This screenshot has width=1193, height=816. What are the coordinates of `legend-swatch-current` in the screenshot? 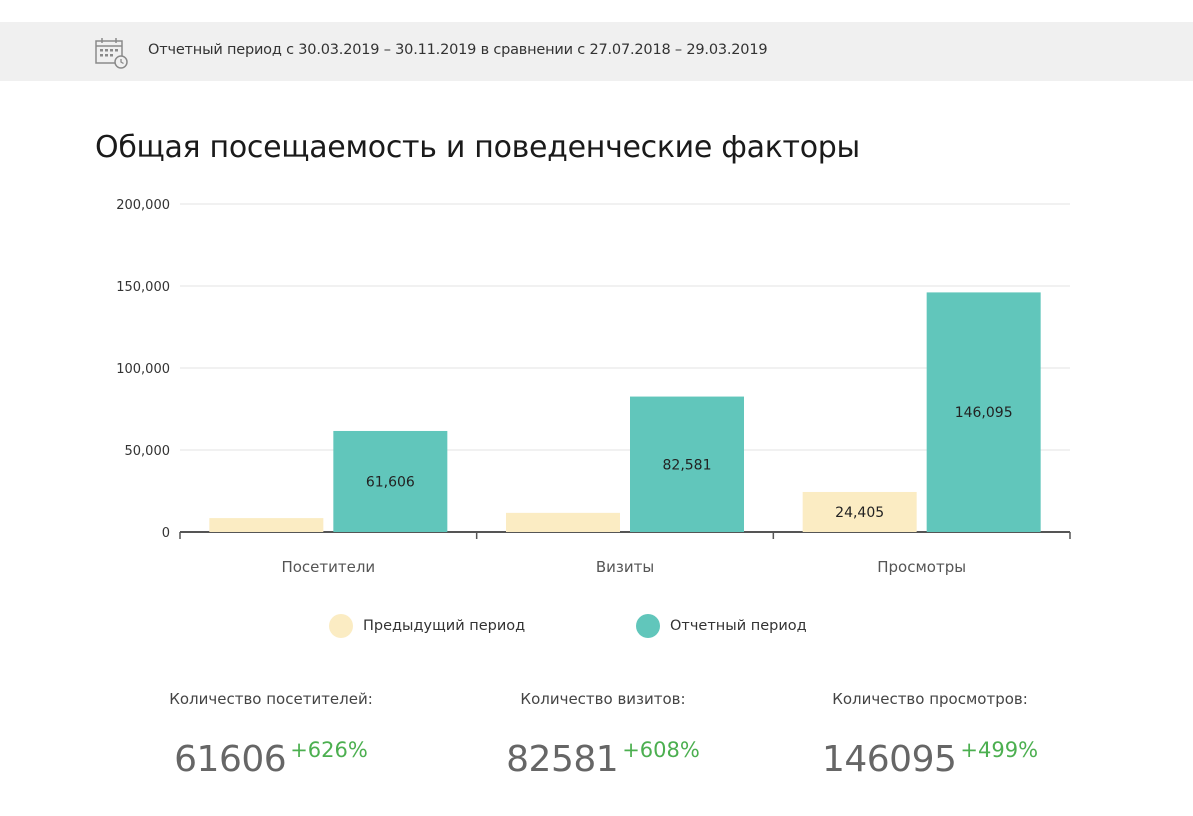 It's located at (648, 626).